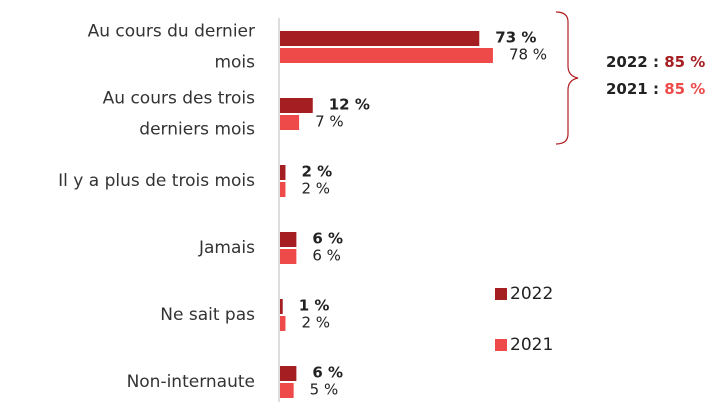 Image resolution: width=725 pixels, height=406 pixels. I want to click on category-label: Il y a plus de trois mois, so click(156, 181).